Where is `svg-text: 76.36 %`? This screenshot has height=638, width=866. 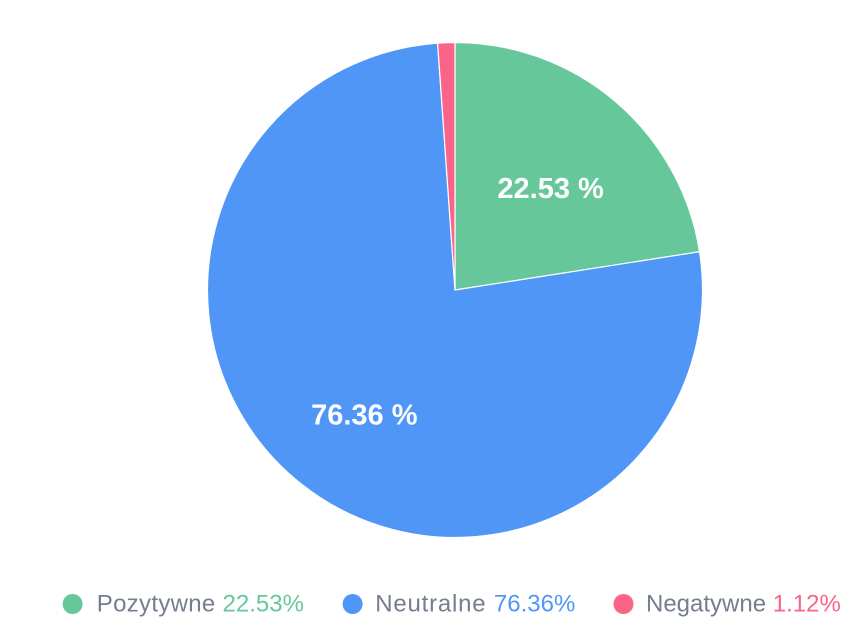
svg-text: 76.36 % is located at coordinates (364, 416).